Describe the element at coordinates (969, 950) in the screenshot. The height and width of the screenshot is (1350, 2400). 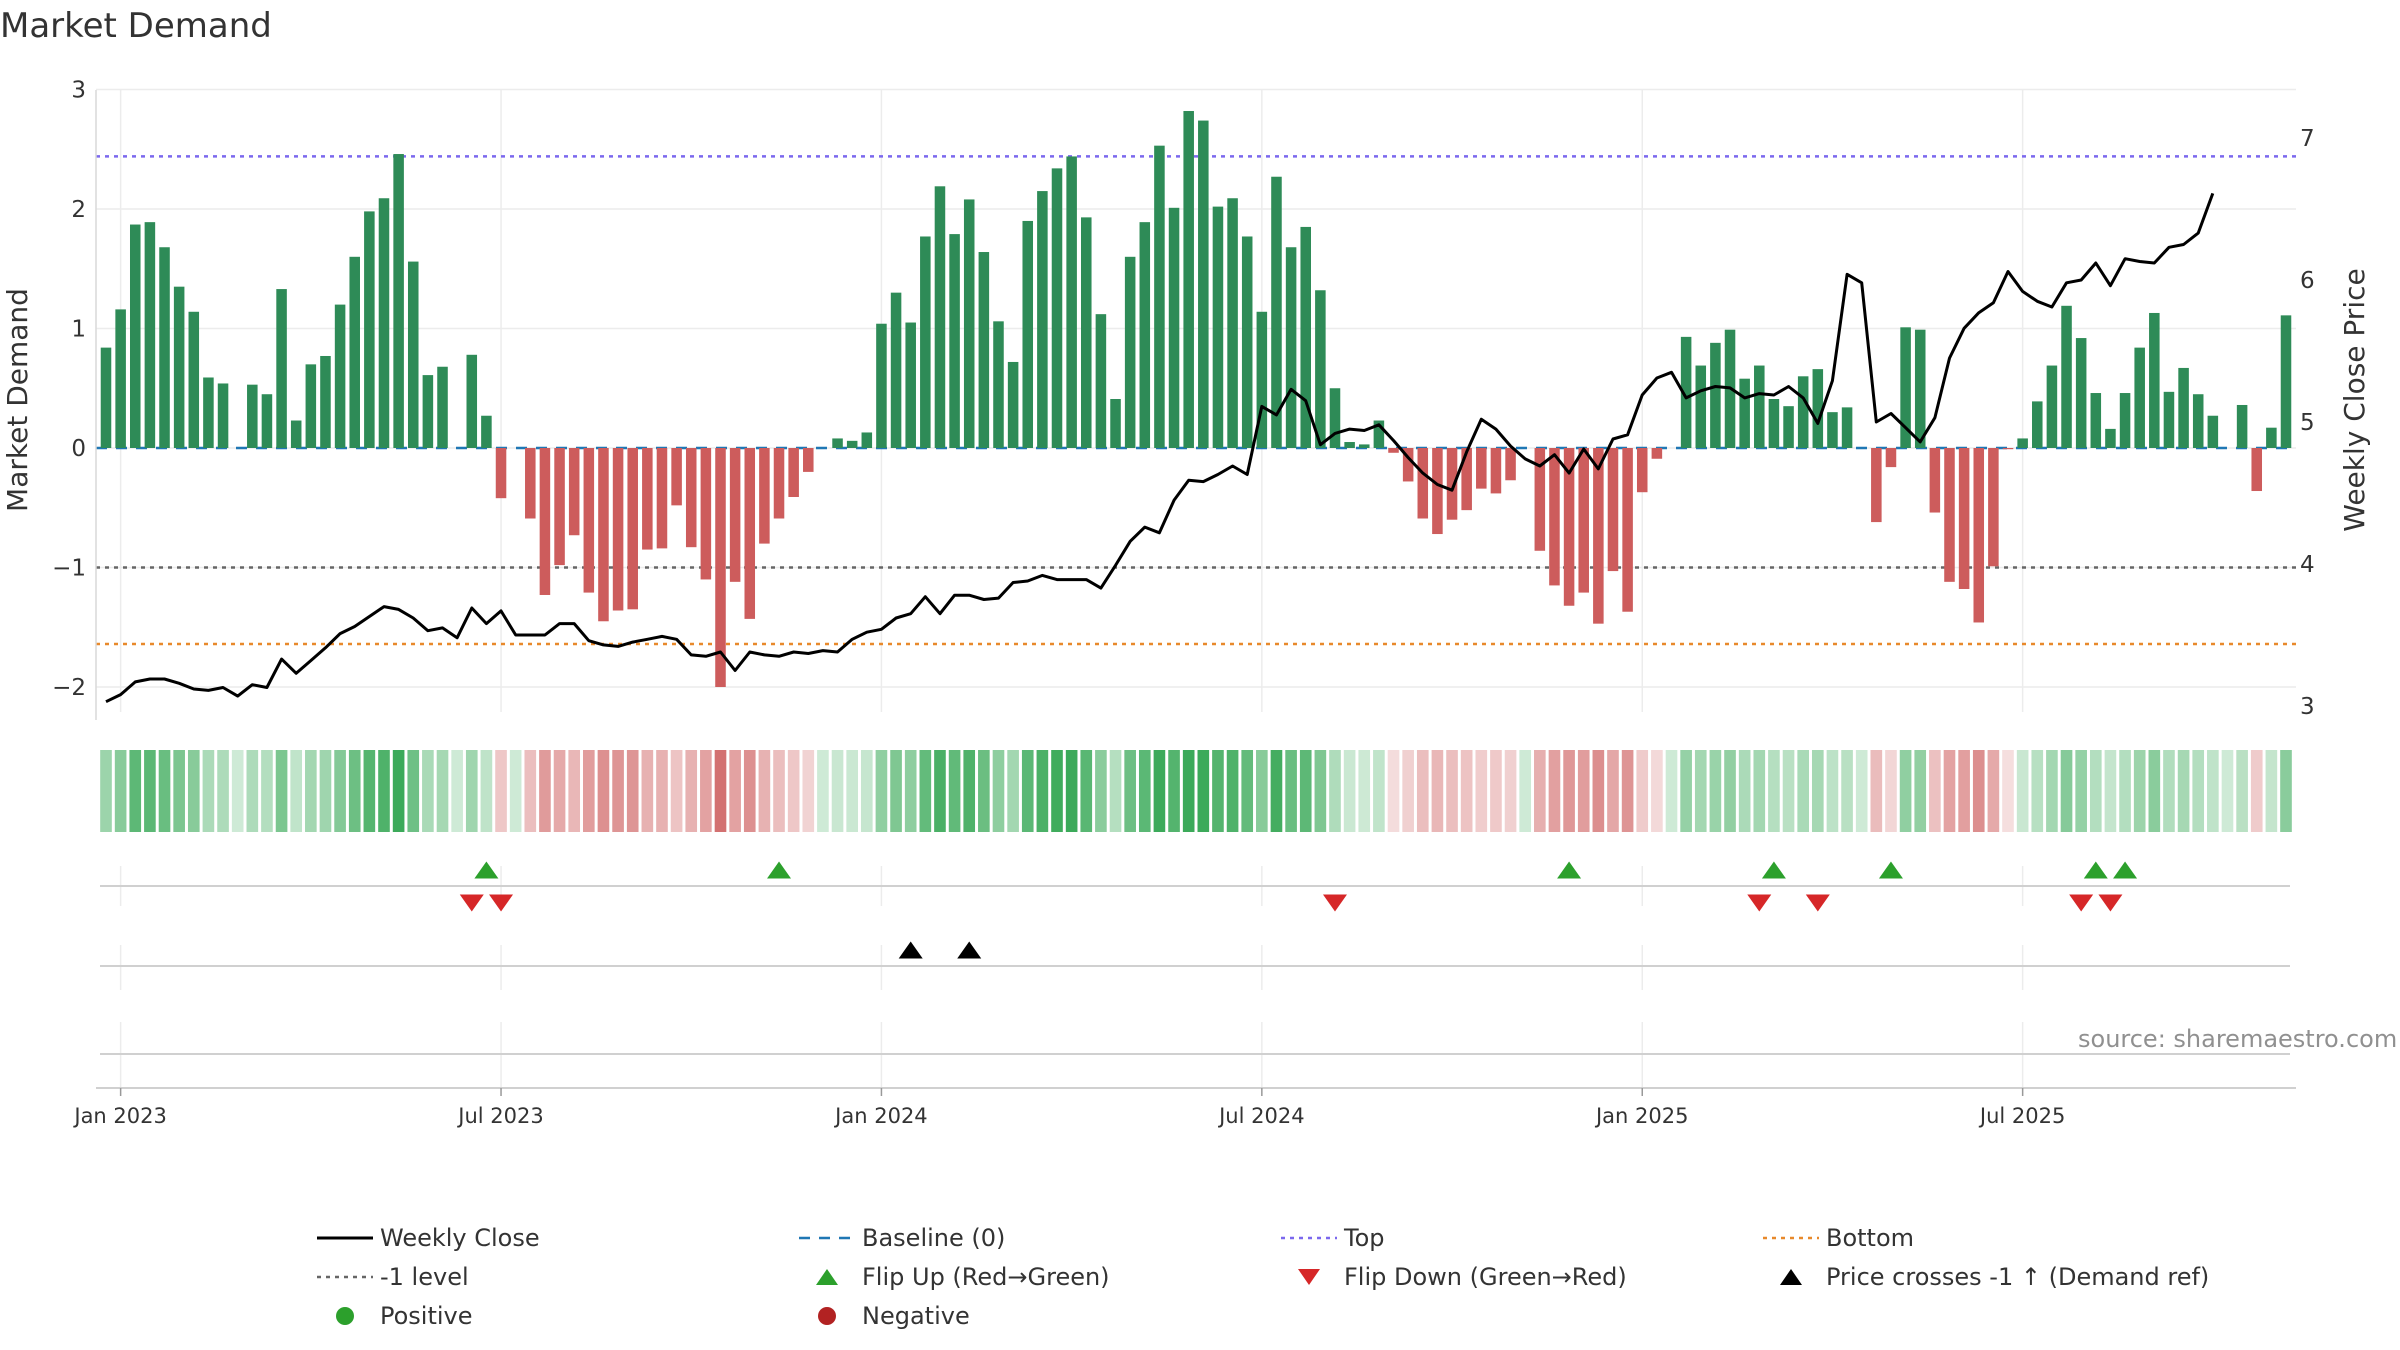
I see `price-cross-marker` at that location.